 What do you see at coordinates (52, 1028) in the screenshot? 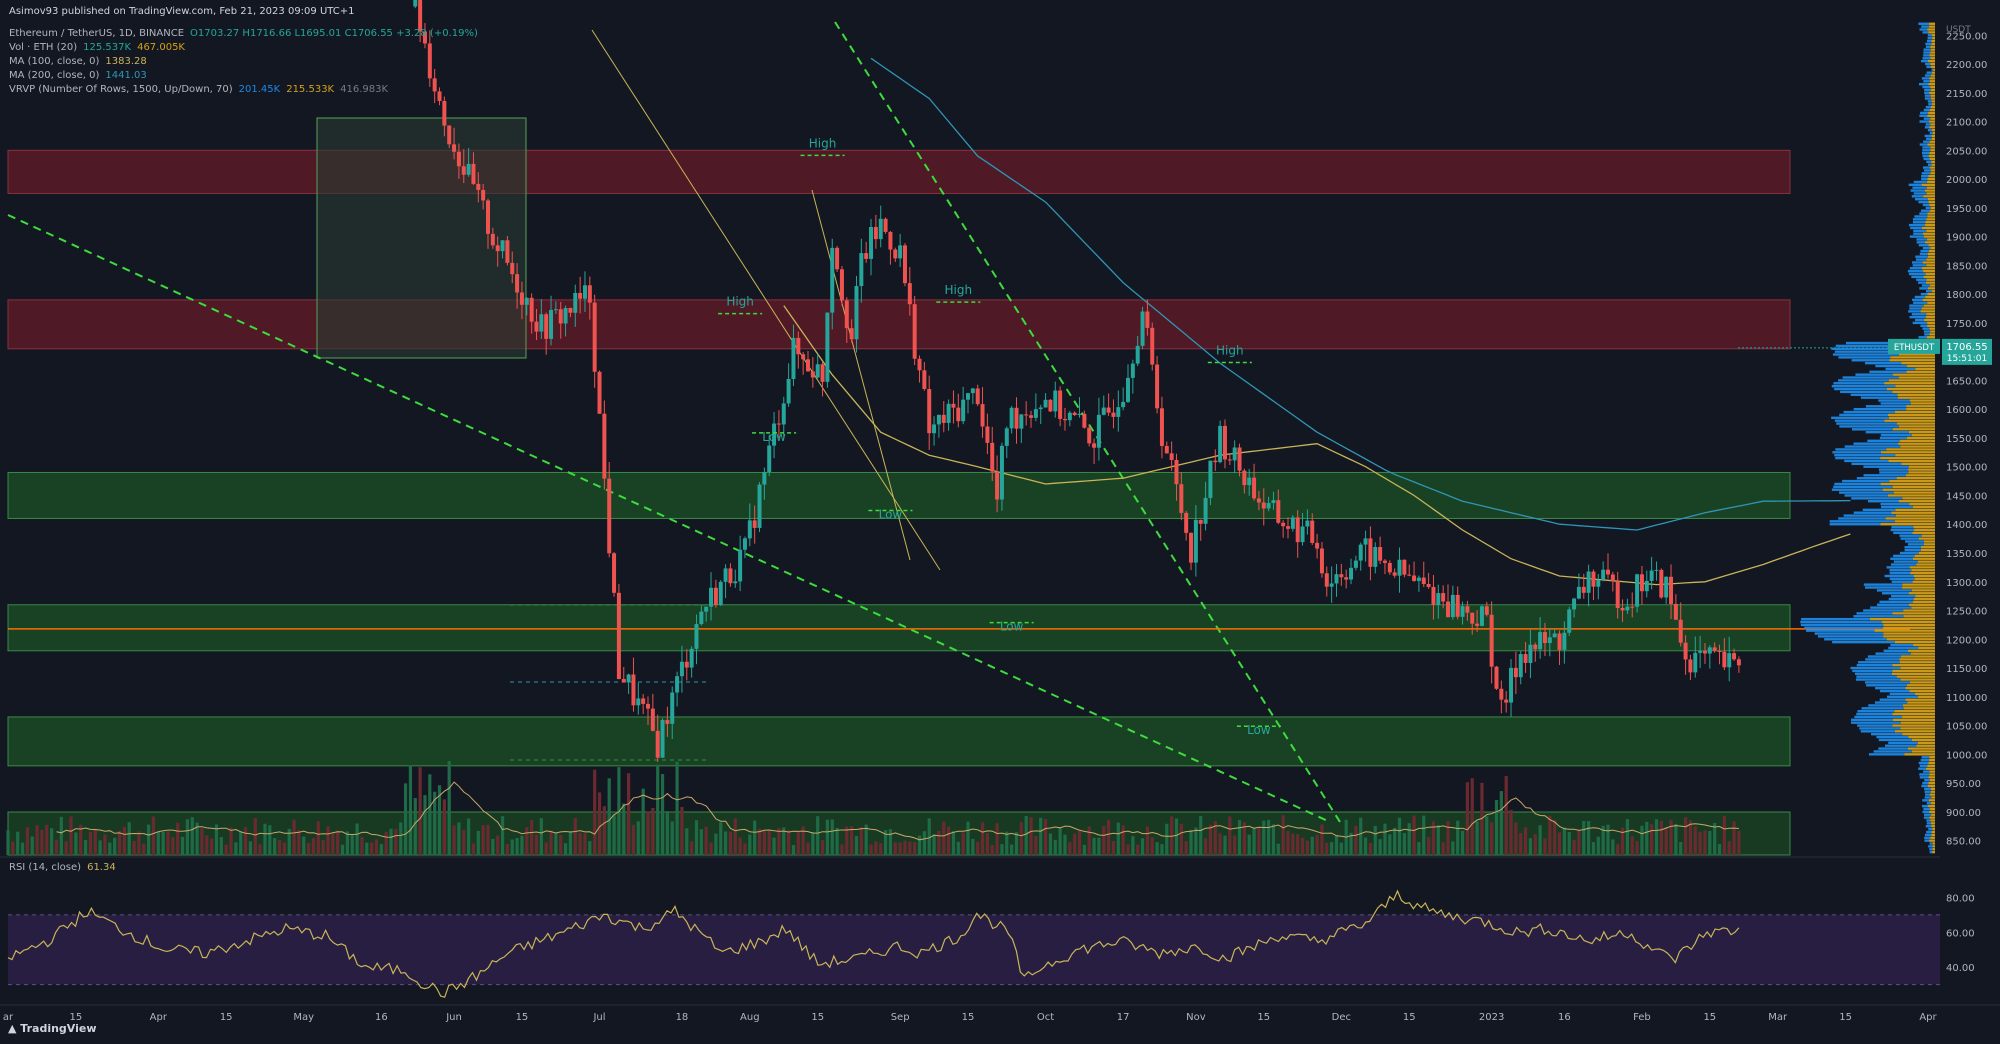
I see `tradingview-logo: ▲ TradingView` at bounding box center [52, 1028].